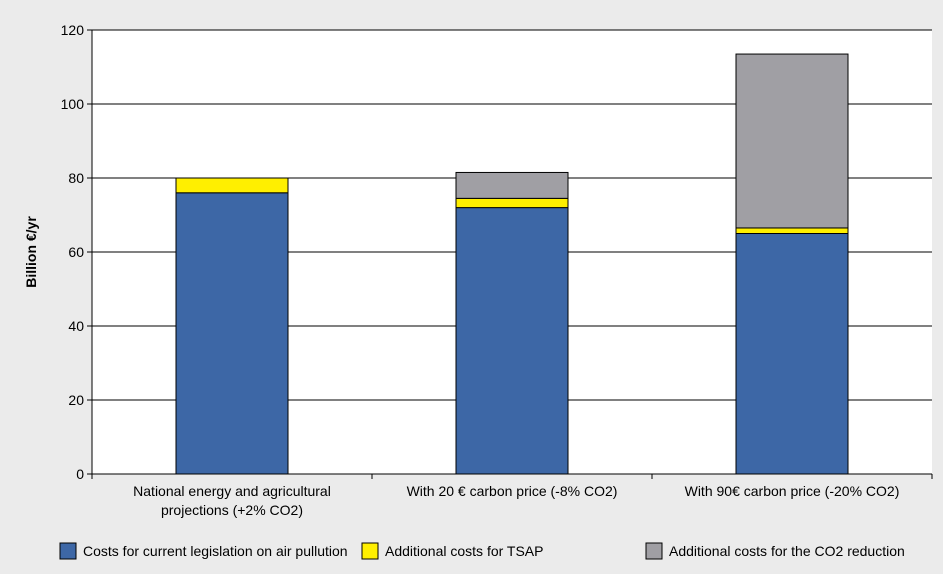  What do you see at coordinates (73, 104) in the screenshot?
I see `y-tick-label: 100` at bounding box center [73, 104].